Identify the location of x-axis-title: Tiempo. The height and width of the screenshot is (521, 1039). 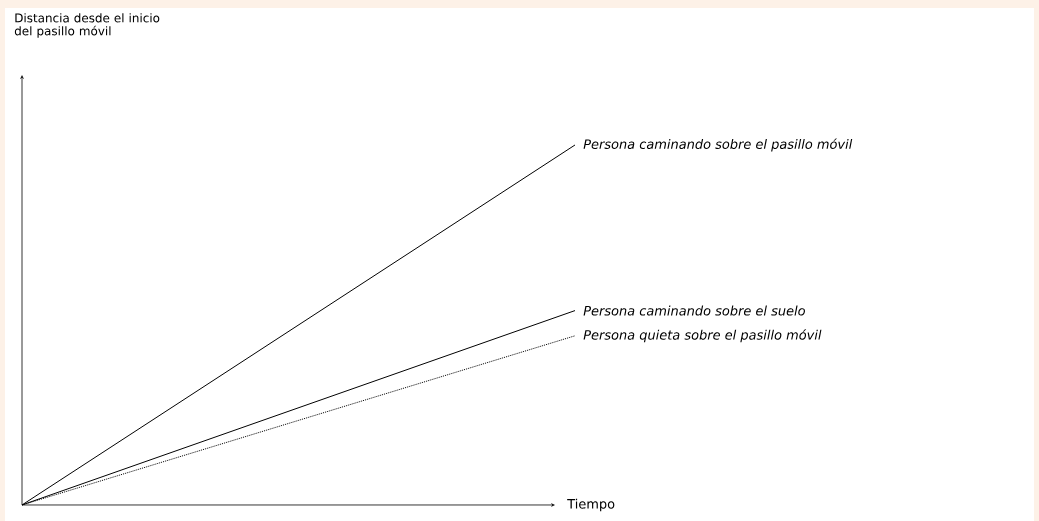
(591, 505).